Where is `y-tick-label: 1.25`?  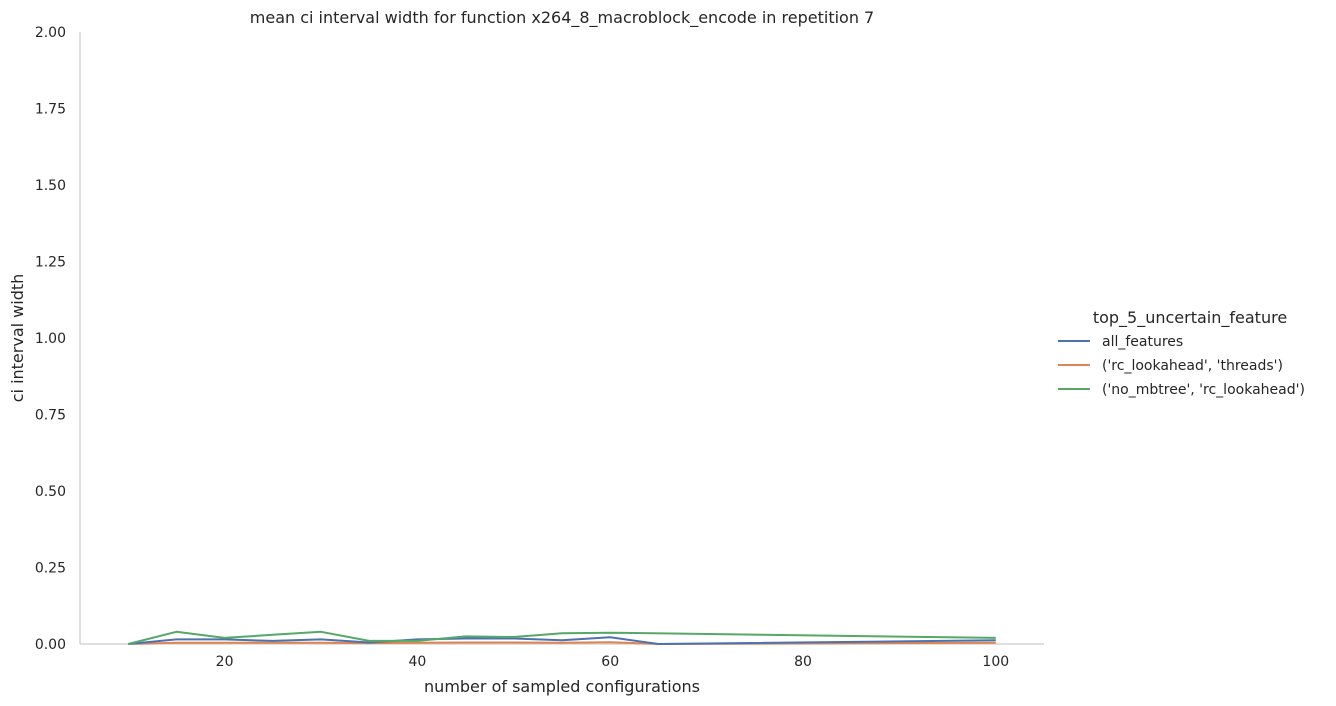 y-tick-label: 1.25 is located at coordinates (50, 263).